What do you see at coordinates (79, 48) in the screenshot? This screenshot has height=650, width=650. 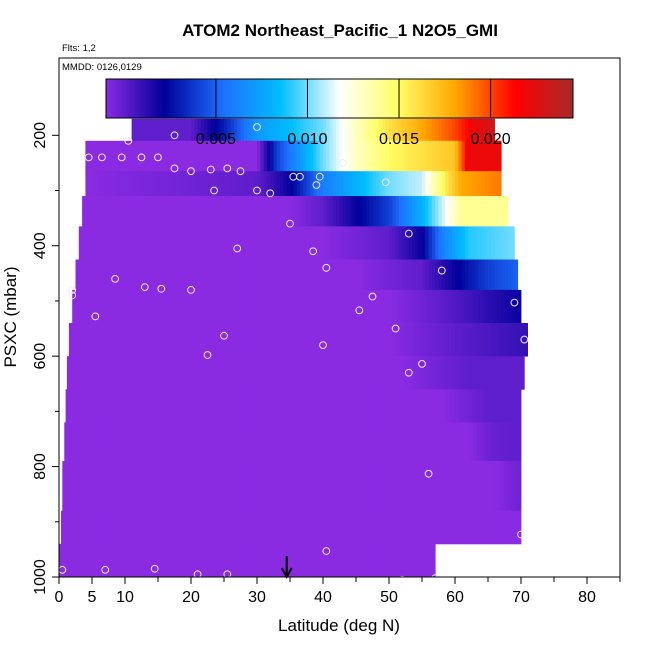 I see `flights-note: Flts: 1,2` at bounding box center [79, 48].